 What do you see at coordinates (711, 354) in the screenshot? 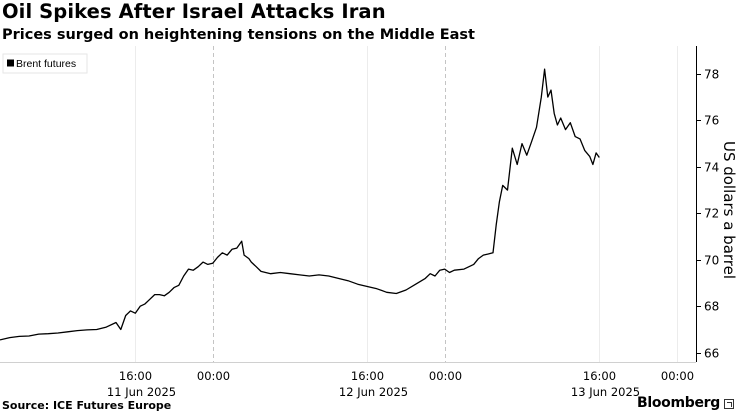
I see `y-tick-label: 66` at bounding box center [711, 354].